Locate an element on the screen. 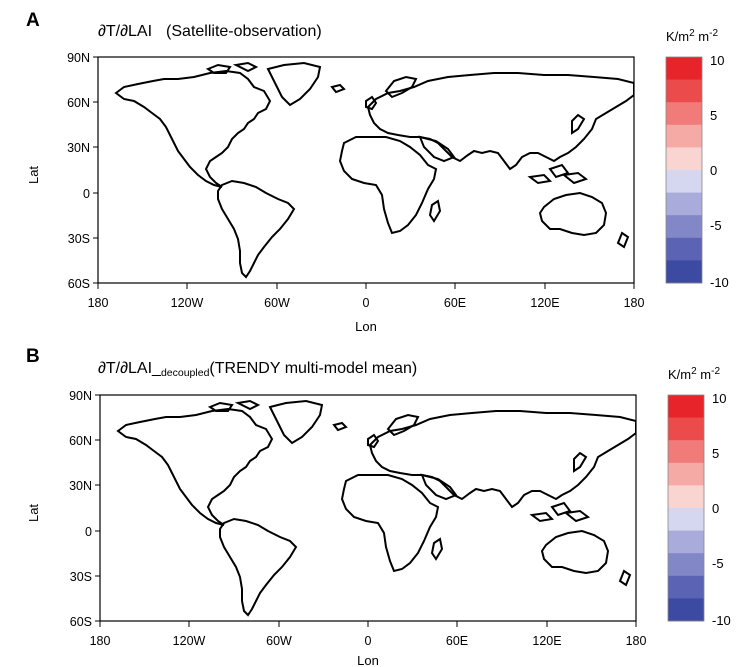  panel-b-lat-tick: 0 is located at coordinates (88, 532).